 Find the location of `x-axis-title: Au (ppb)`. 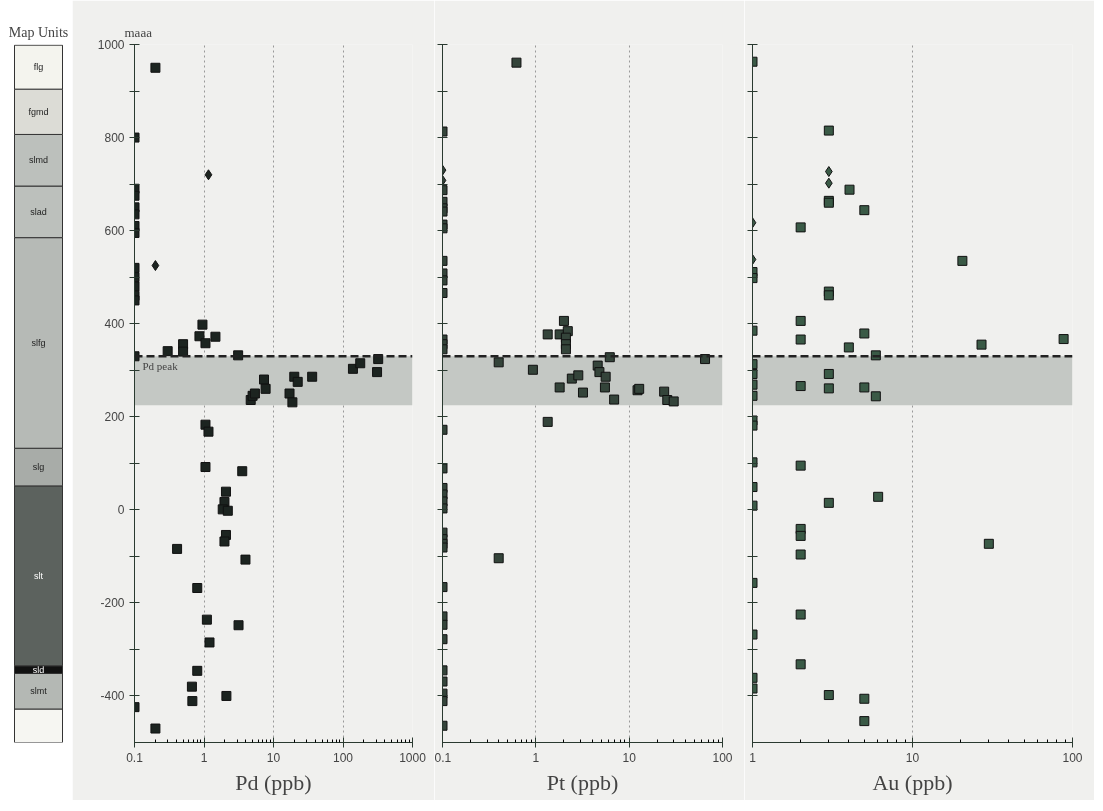

x-axis-title: Au (ppb) is located at coordinates (912, 782).